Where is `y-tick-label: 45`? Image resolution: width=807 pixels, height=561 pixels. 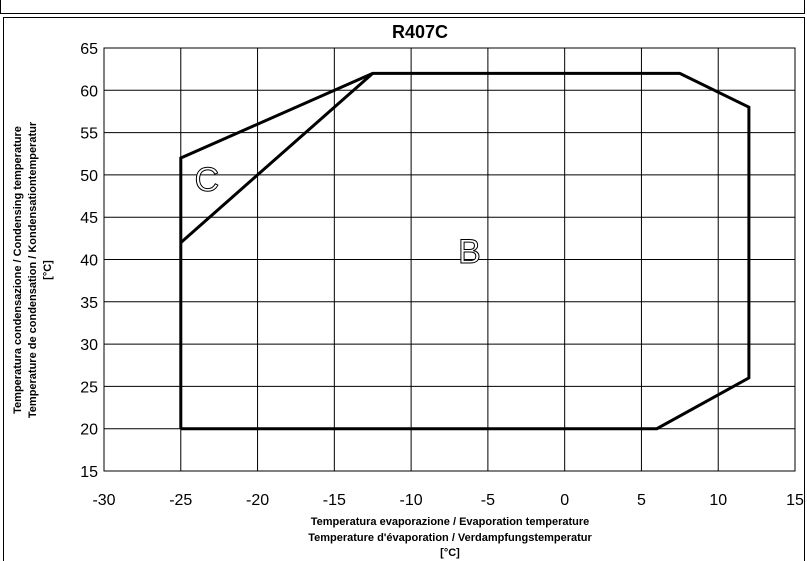
y-tick-label: 45 is located at coordinates (89, 218).